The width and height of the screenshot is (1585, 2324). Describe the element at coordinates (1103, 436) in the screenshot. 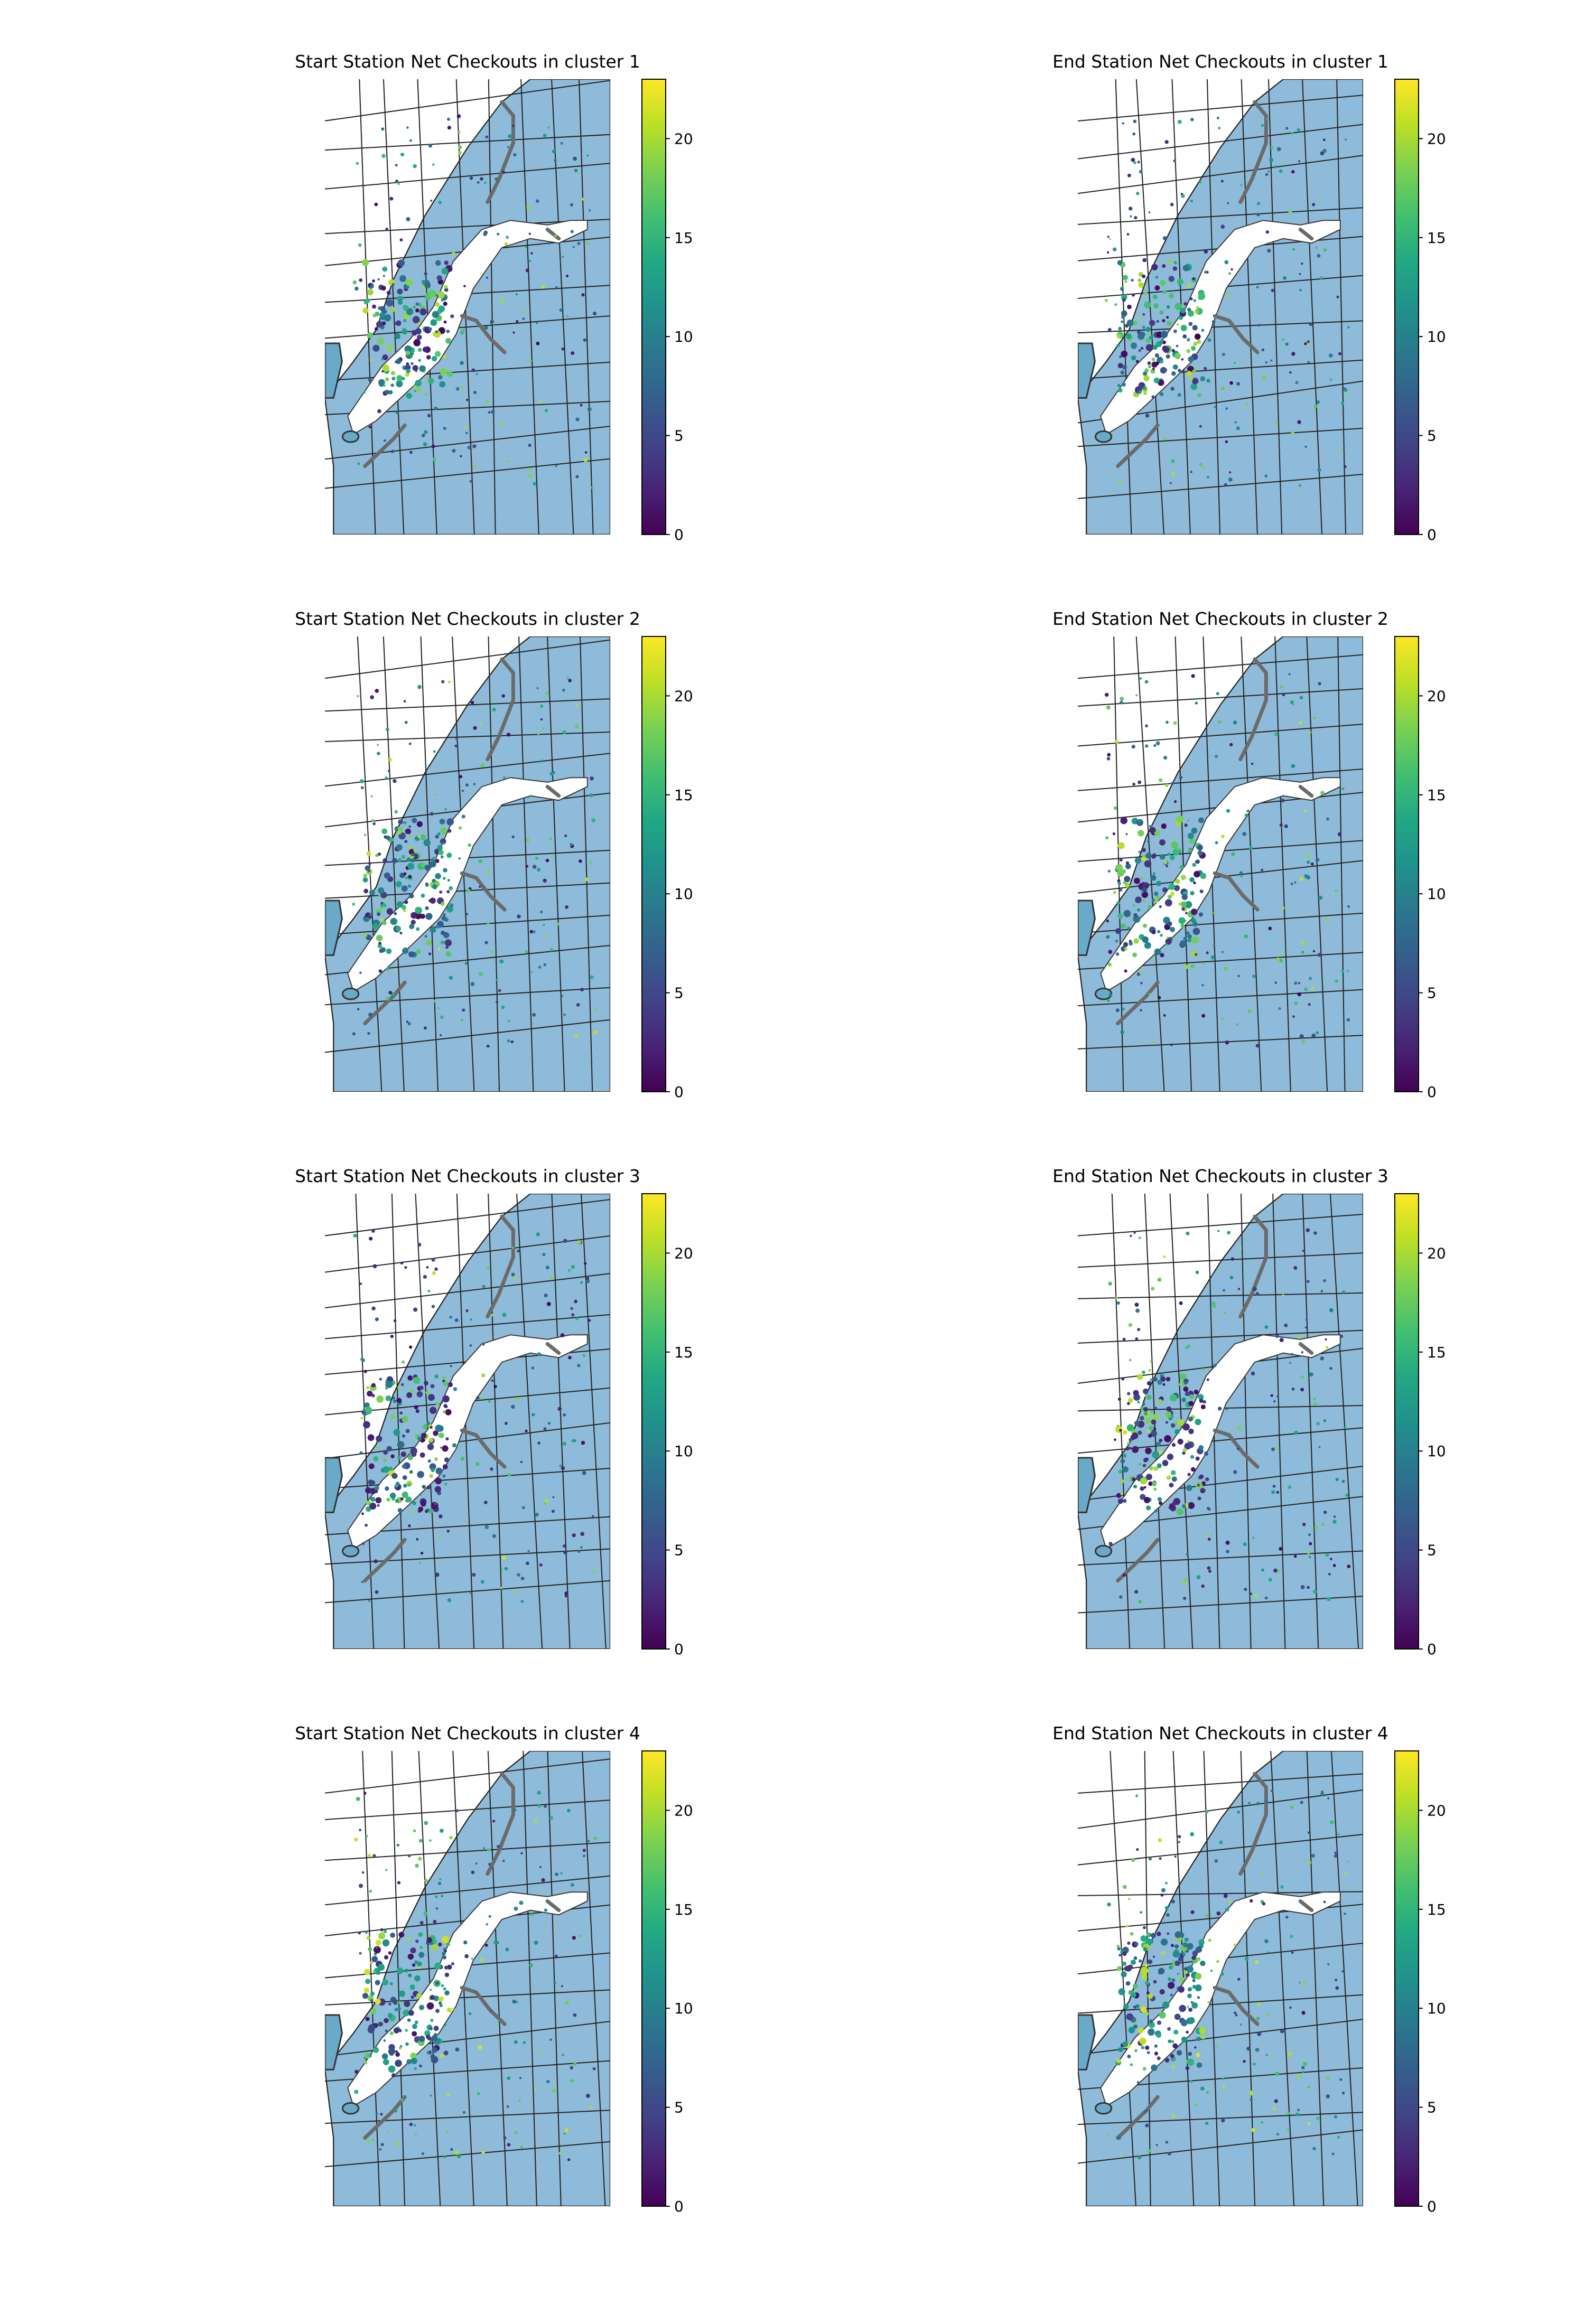

I see `island` at that location.